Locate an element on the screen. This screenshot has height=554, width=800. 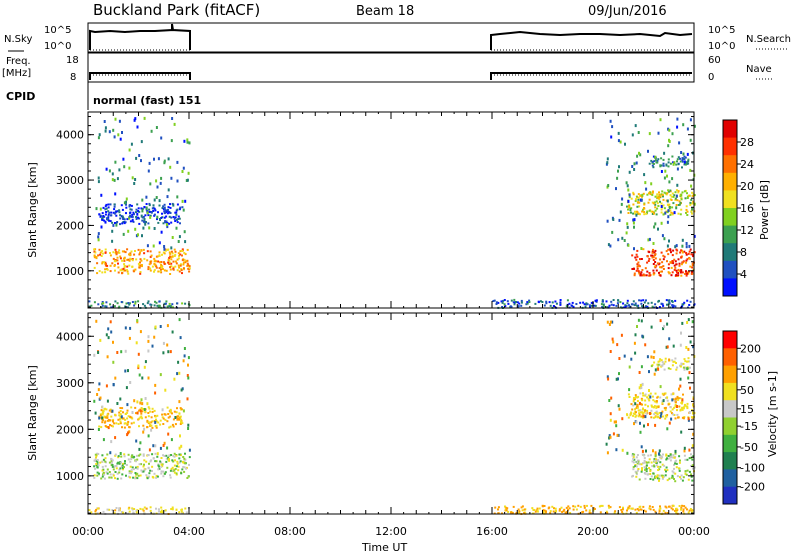
nsearch-tick-top: 10^5 is located at coordinates (721, 30).